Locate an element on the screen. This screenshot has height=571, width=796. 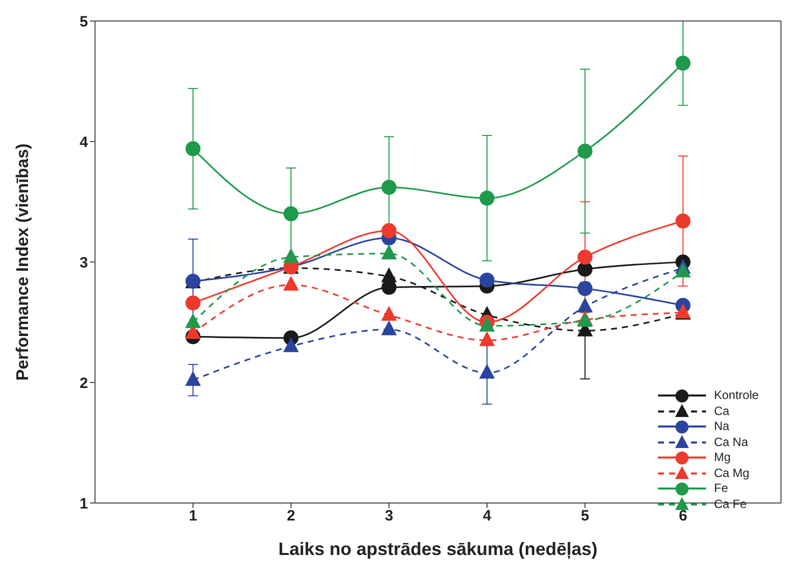
y-axis-title: Performance Index (vienības) is located at coordinates (22, 262).